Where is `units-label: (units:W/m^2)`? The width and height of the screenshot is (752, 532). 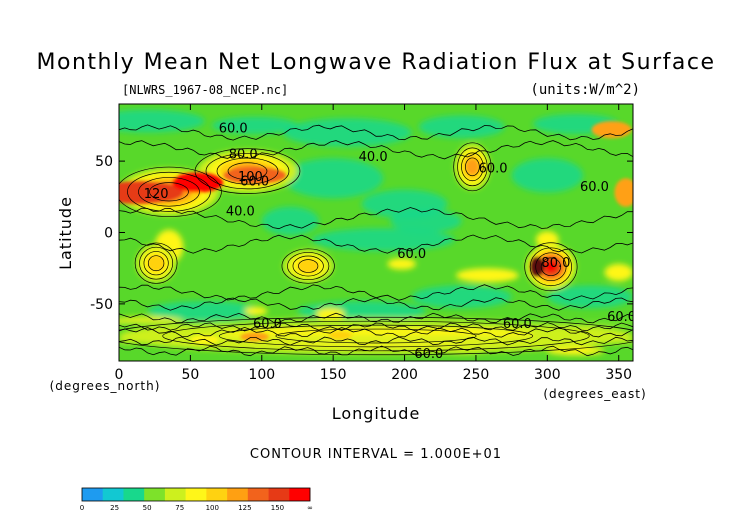 units-label: (units:W/m^2) is located at coordinates (585, 90).